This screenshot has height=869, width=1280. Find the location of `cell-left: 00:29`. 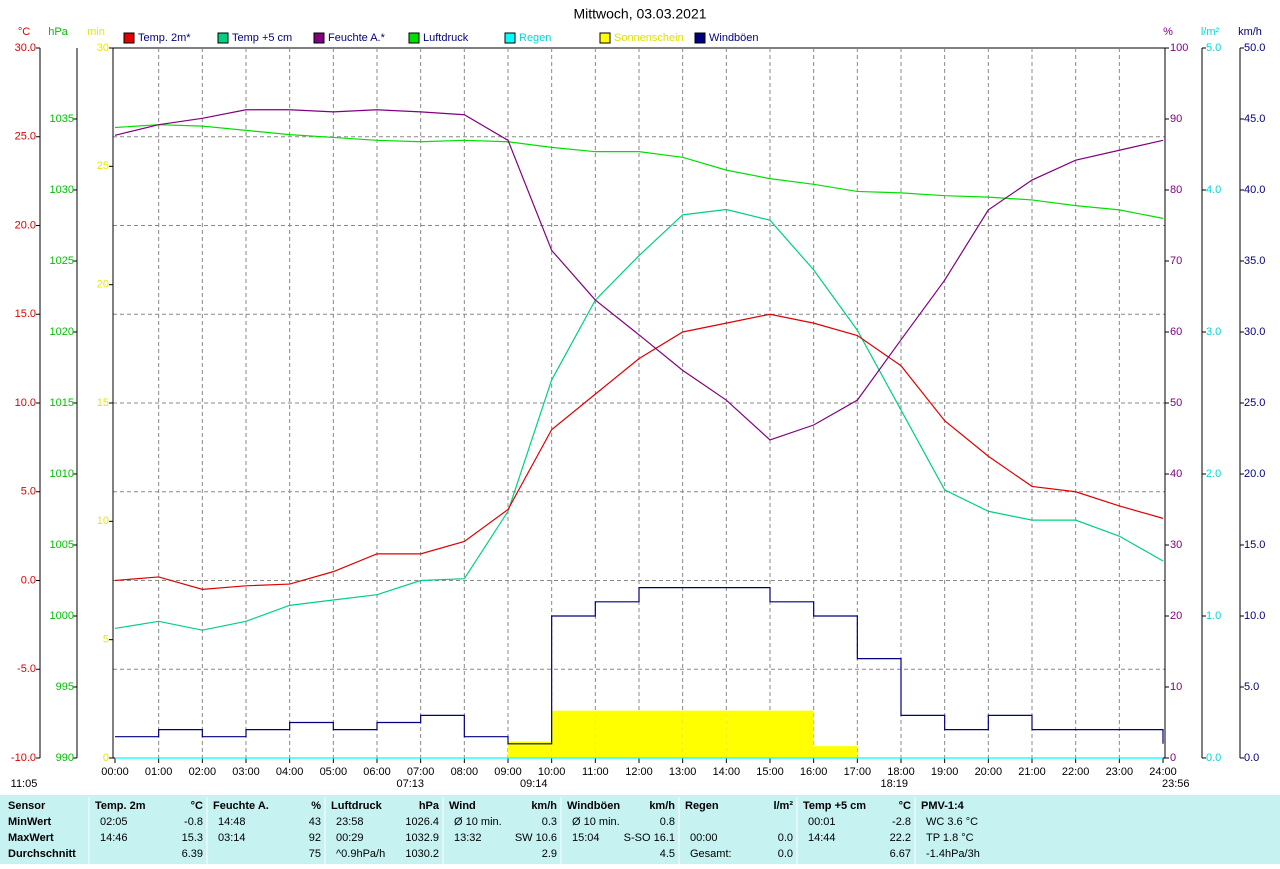

cell-left: 00:29 is located at coordinates (350, 838).